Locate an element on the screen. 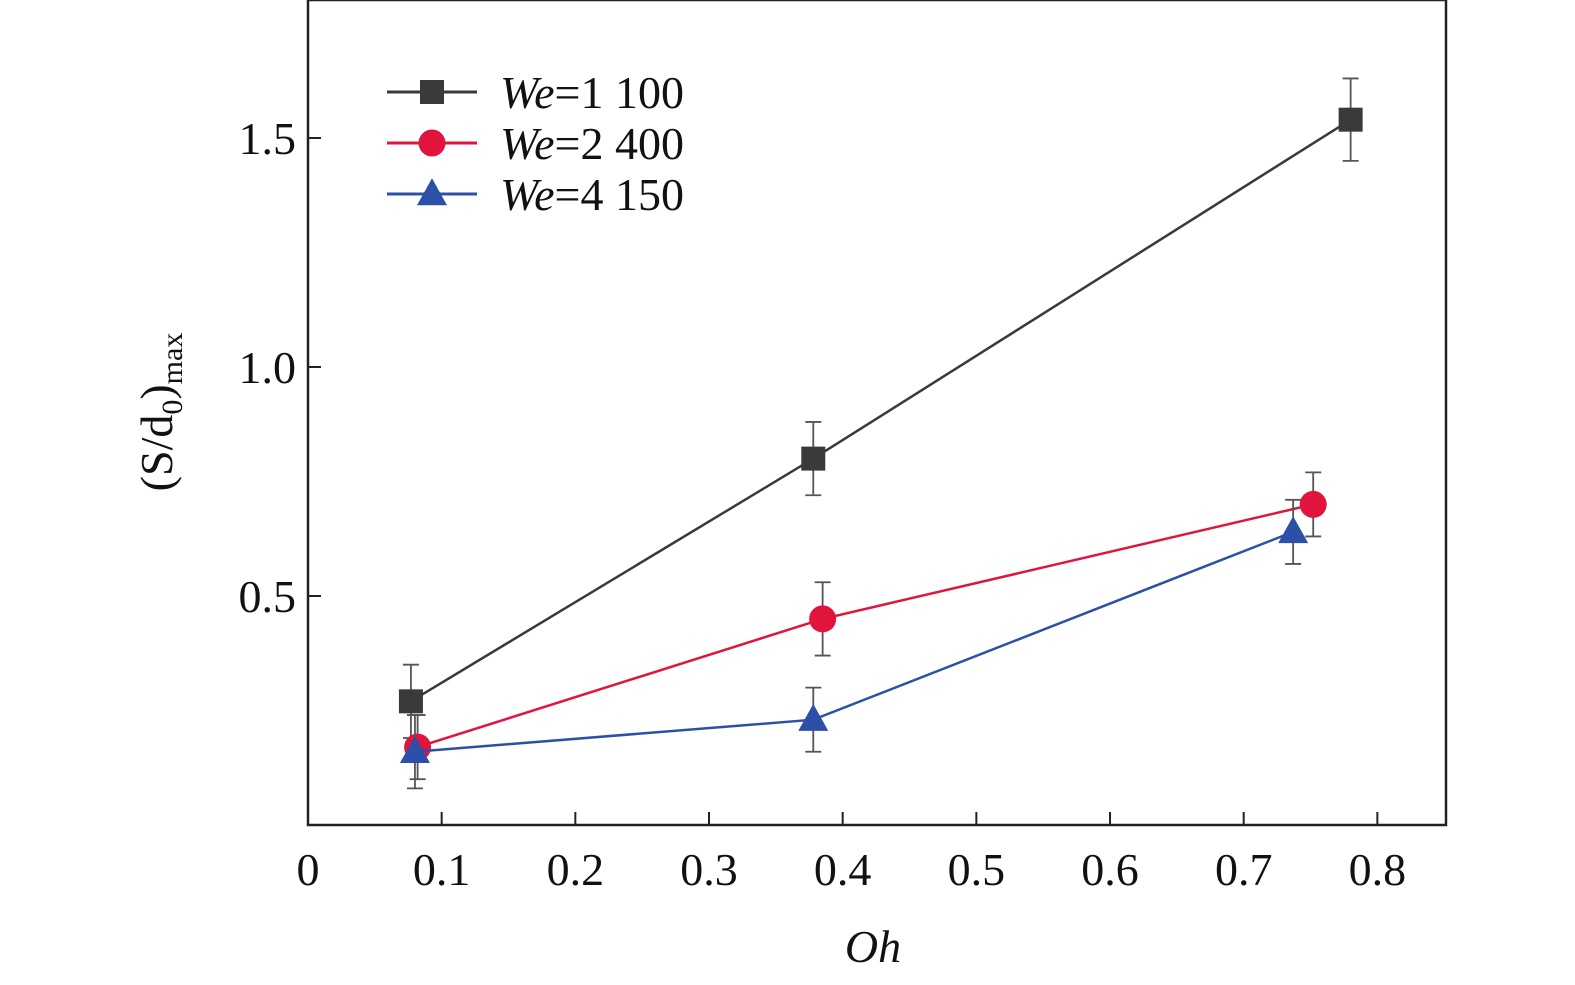 The width and height of the screenshot is (1575, 985). x-tick-label: 0.3 is located at coordinates (709, 869).